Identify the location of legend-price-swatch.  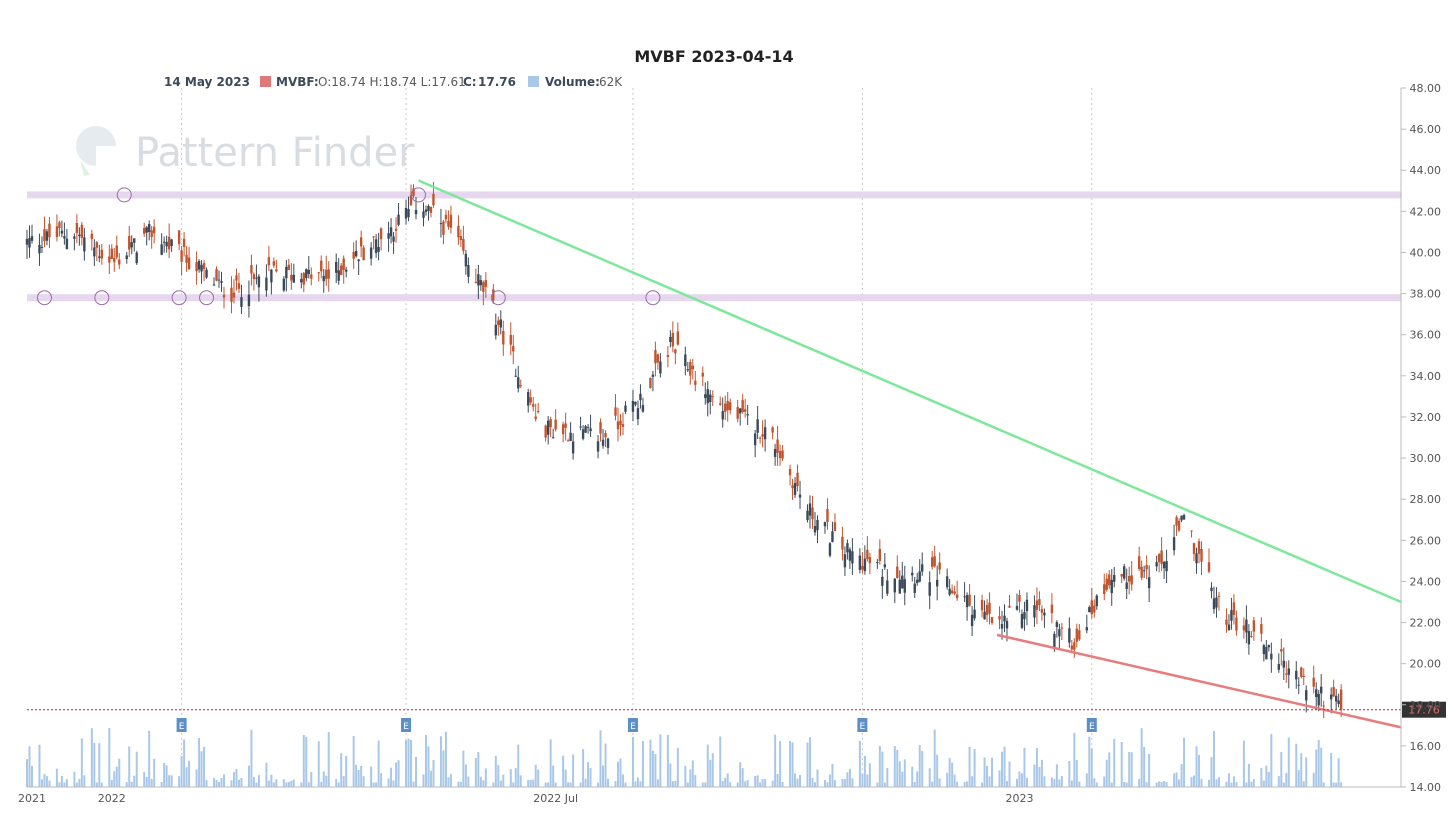
(265, 81).